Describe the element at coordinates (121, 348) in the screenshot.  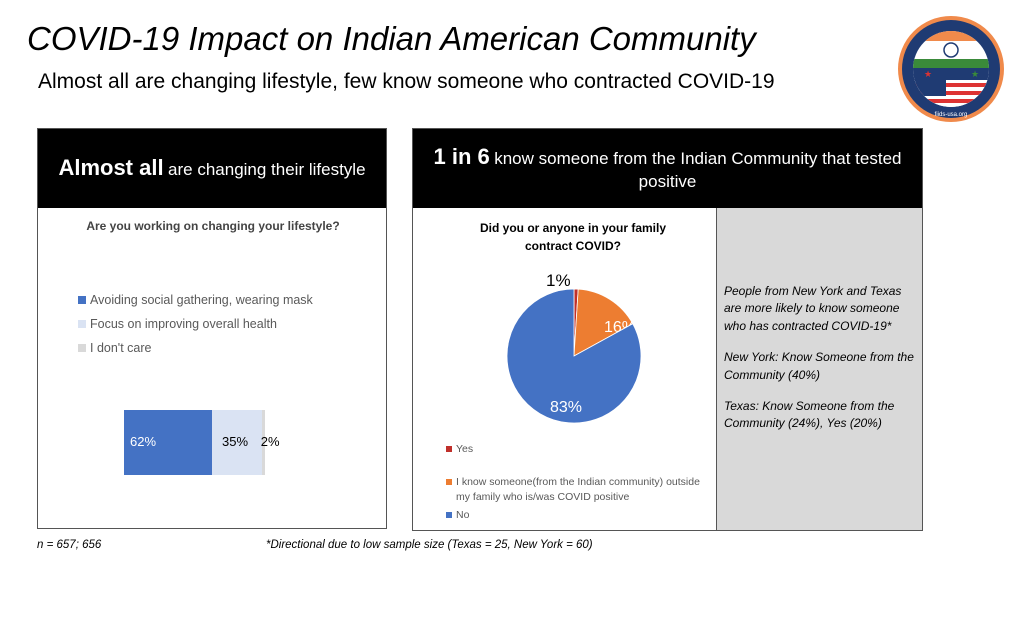
I see `legend-label: I don't care` at that location.